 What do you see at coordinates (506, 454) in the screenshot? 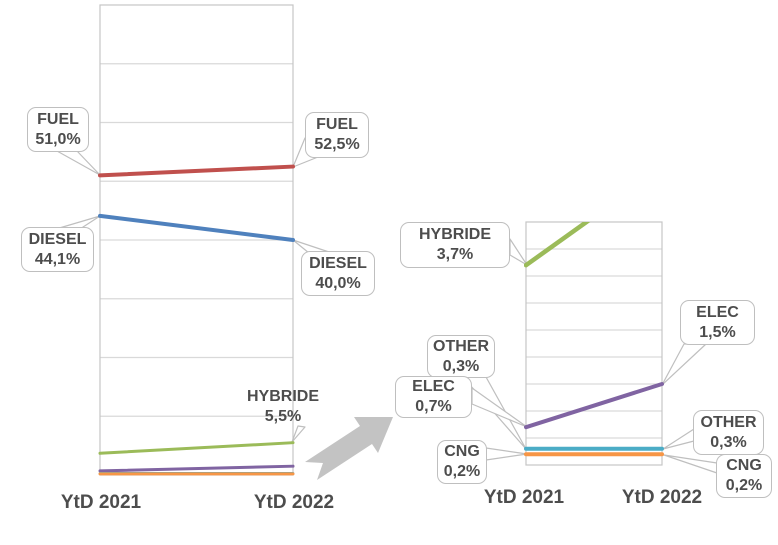
I see `callout-pointer-cng-2021` at bounding box center [506, 454].